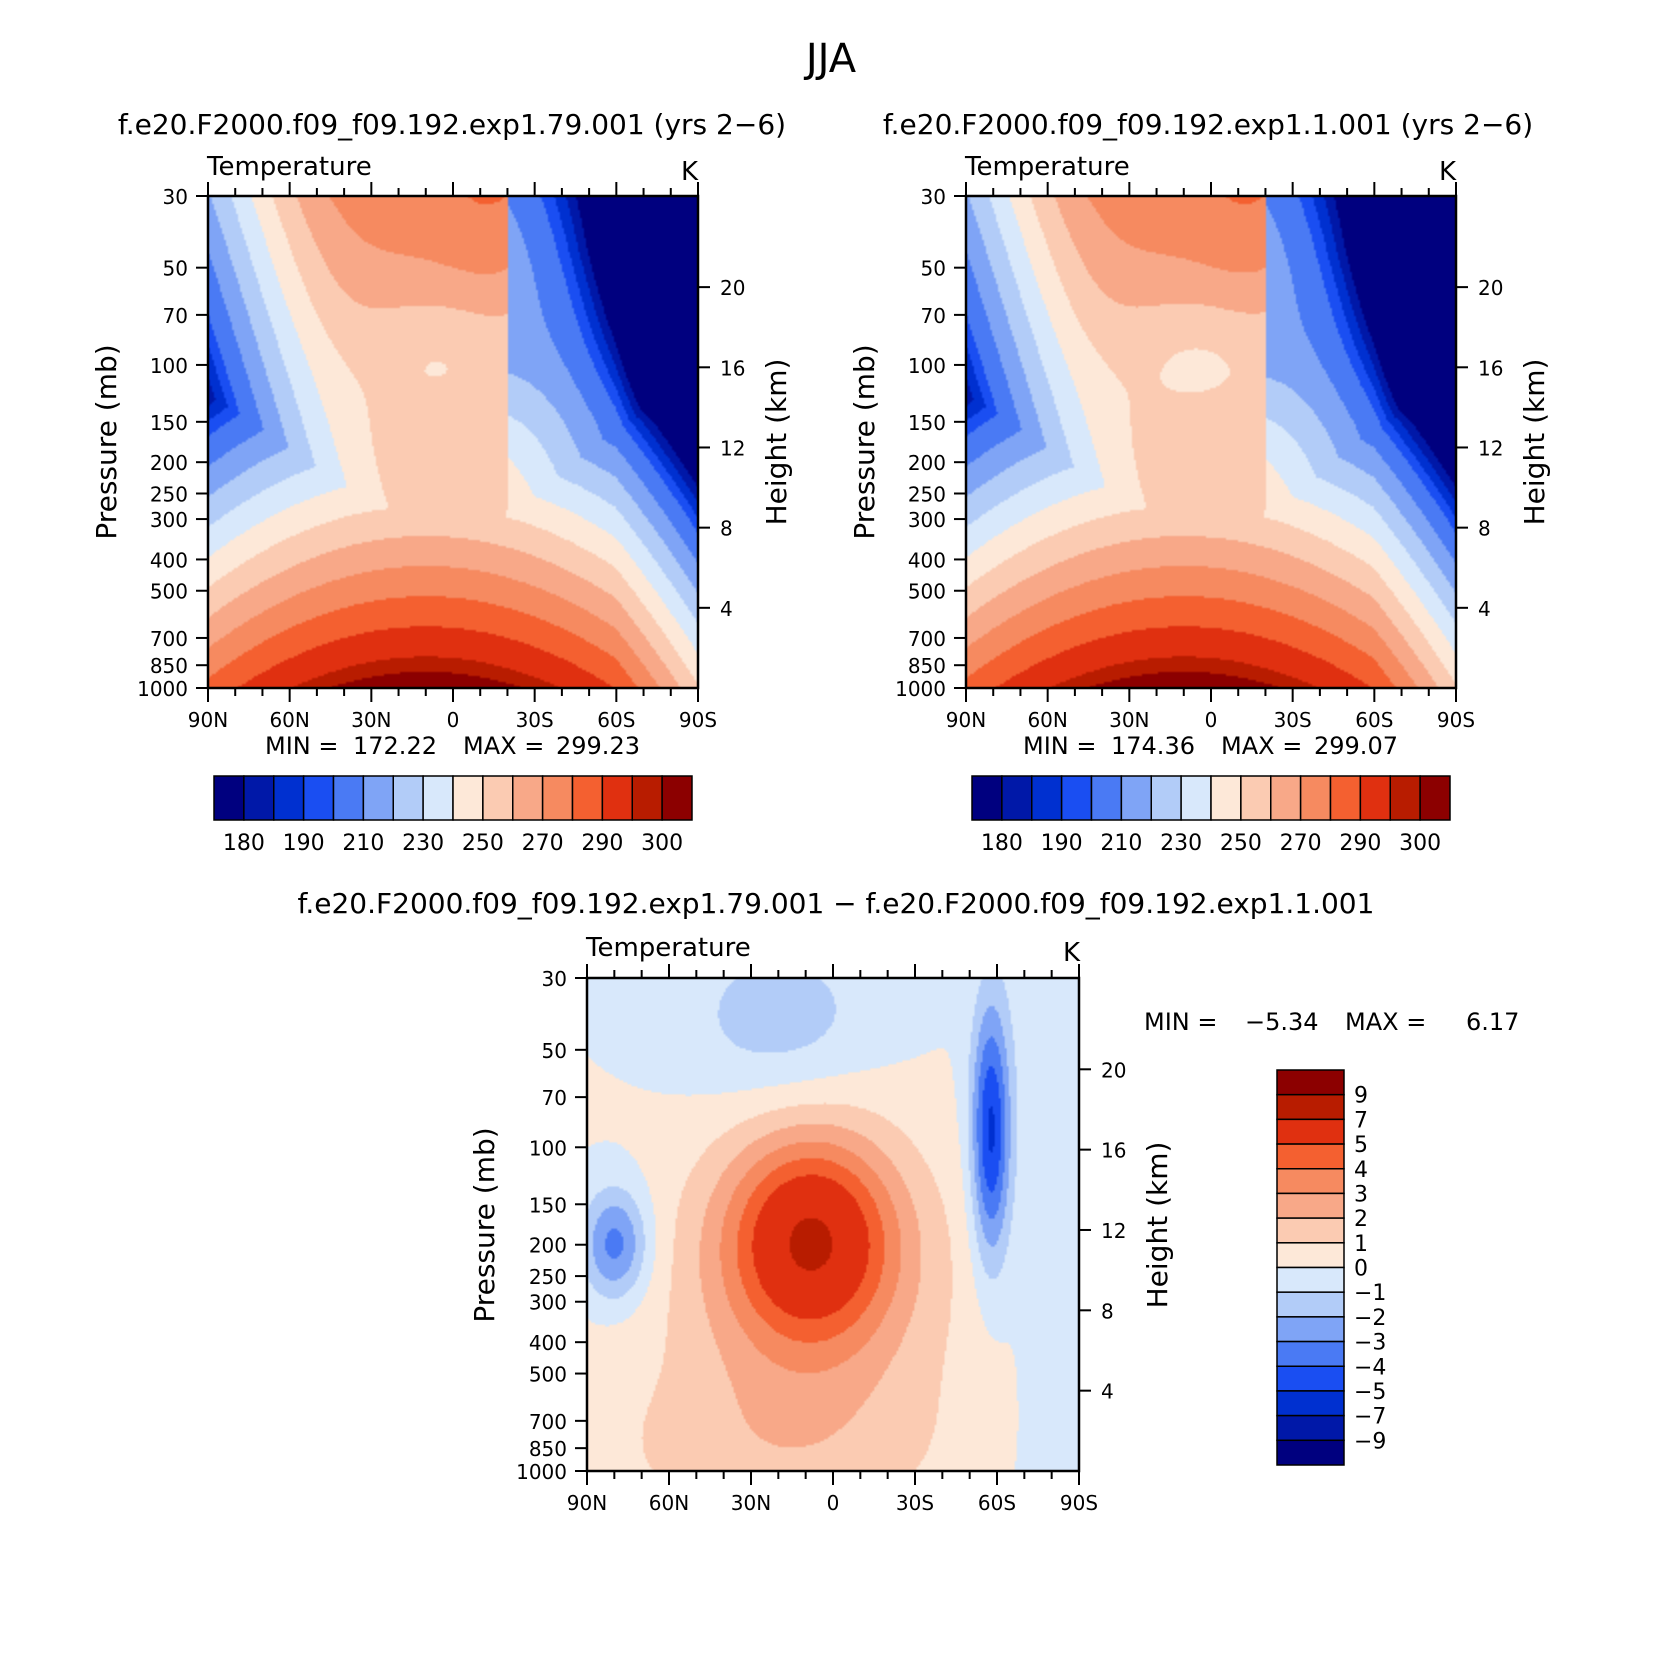 The width and height of the screenshot is (1663, 1666). I want to click on y-tick-label: 850, so click(927, 666).